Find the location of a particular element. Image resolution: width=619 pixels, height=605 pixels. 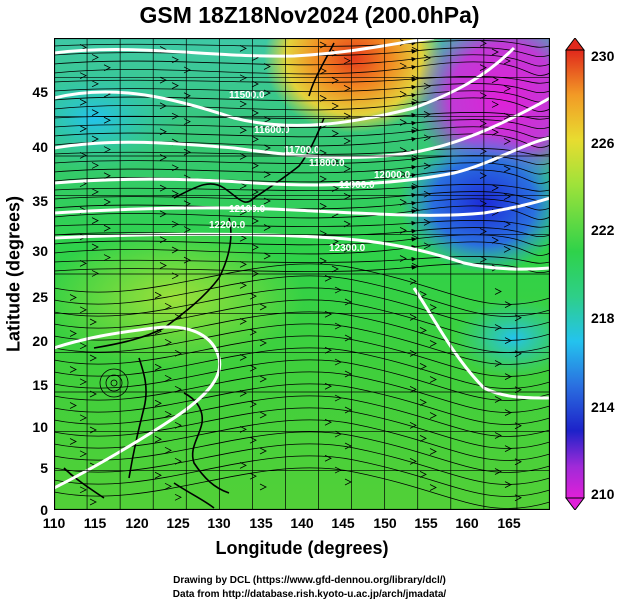

x-tick-label: 130 is located at coordinates (219, 523).